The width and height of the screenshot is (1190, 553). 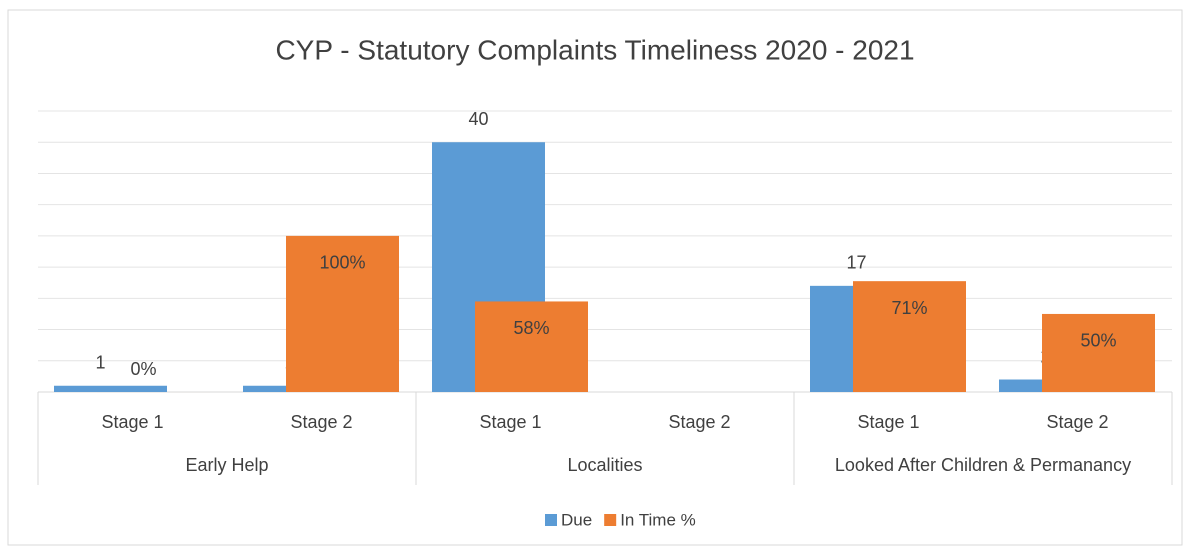 What do you see at coordinates (909, 308) in the screenshot?
I see `data-label: 71%` at bounding box center [909, 308].